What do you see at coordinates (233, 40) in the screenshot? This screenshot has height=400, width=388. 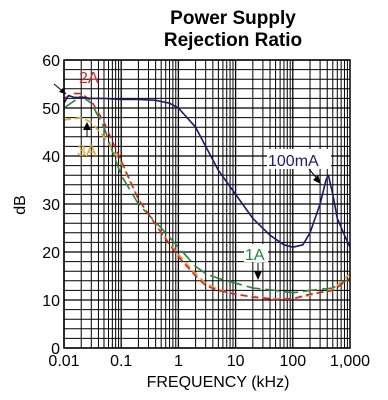 I see `chart-title-line2: Rejection Ratio` at bounding box center [233, 40].